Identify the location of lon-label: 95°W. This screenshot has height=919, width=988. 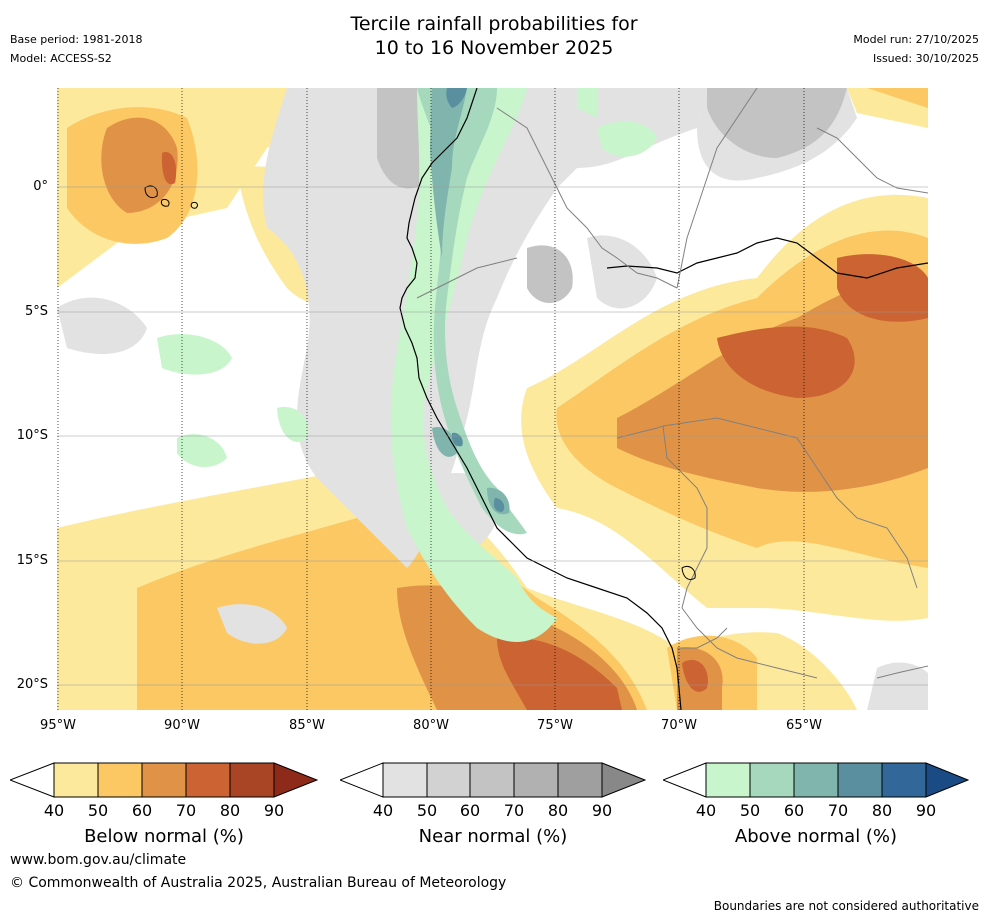
(58, 725).